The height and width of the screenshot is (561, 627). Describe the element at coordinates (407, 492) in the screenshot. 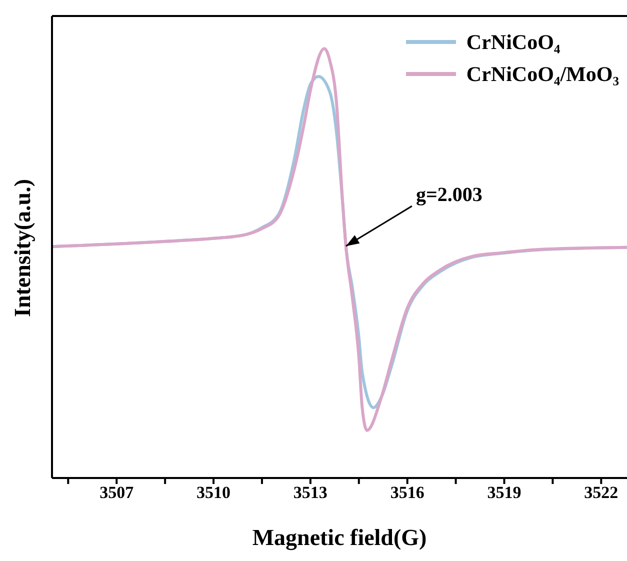

I see `x-tick-label: 3516` at that location.